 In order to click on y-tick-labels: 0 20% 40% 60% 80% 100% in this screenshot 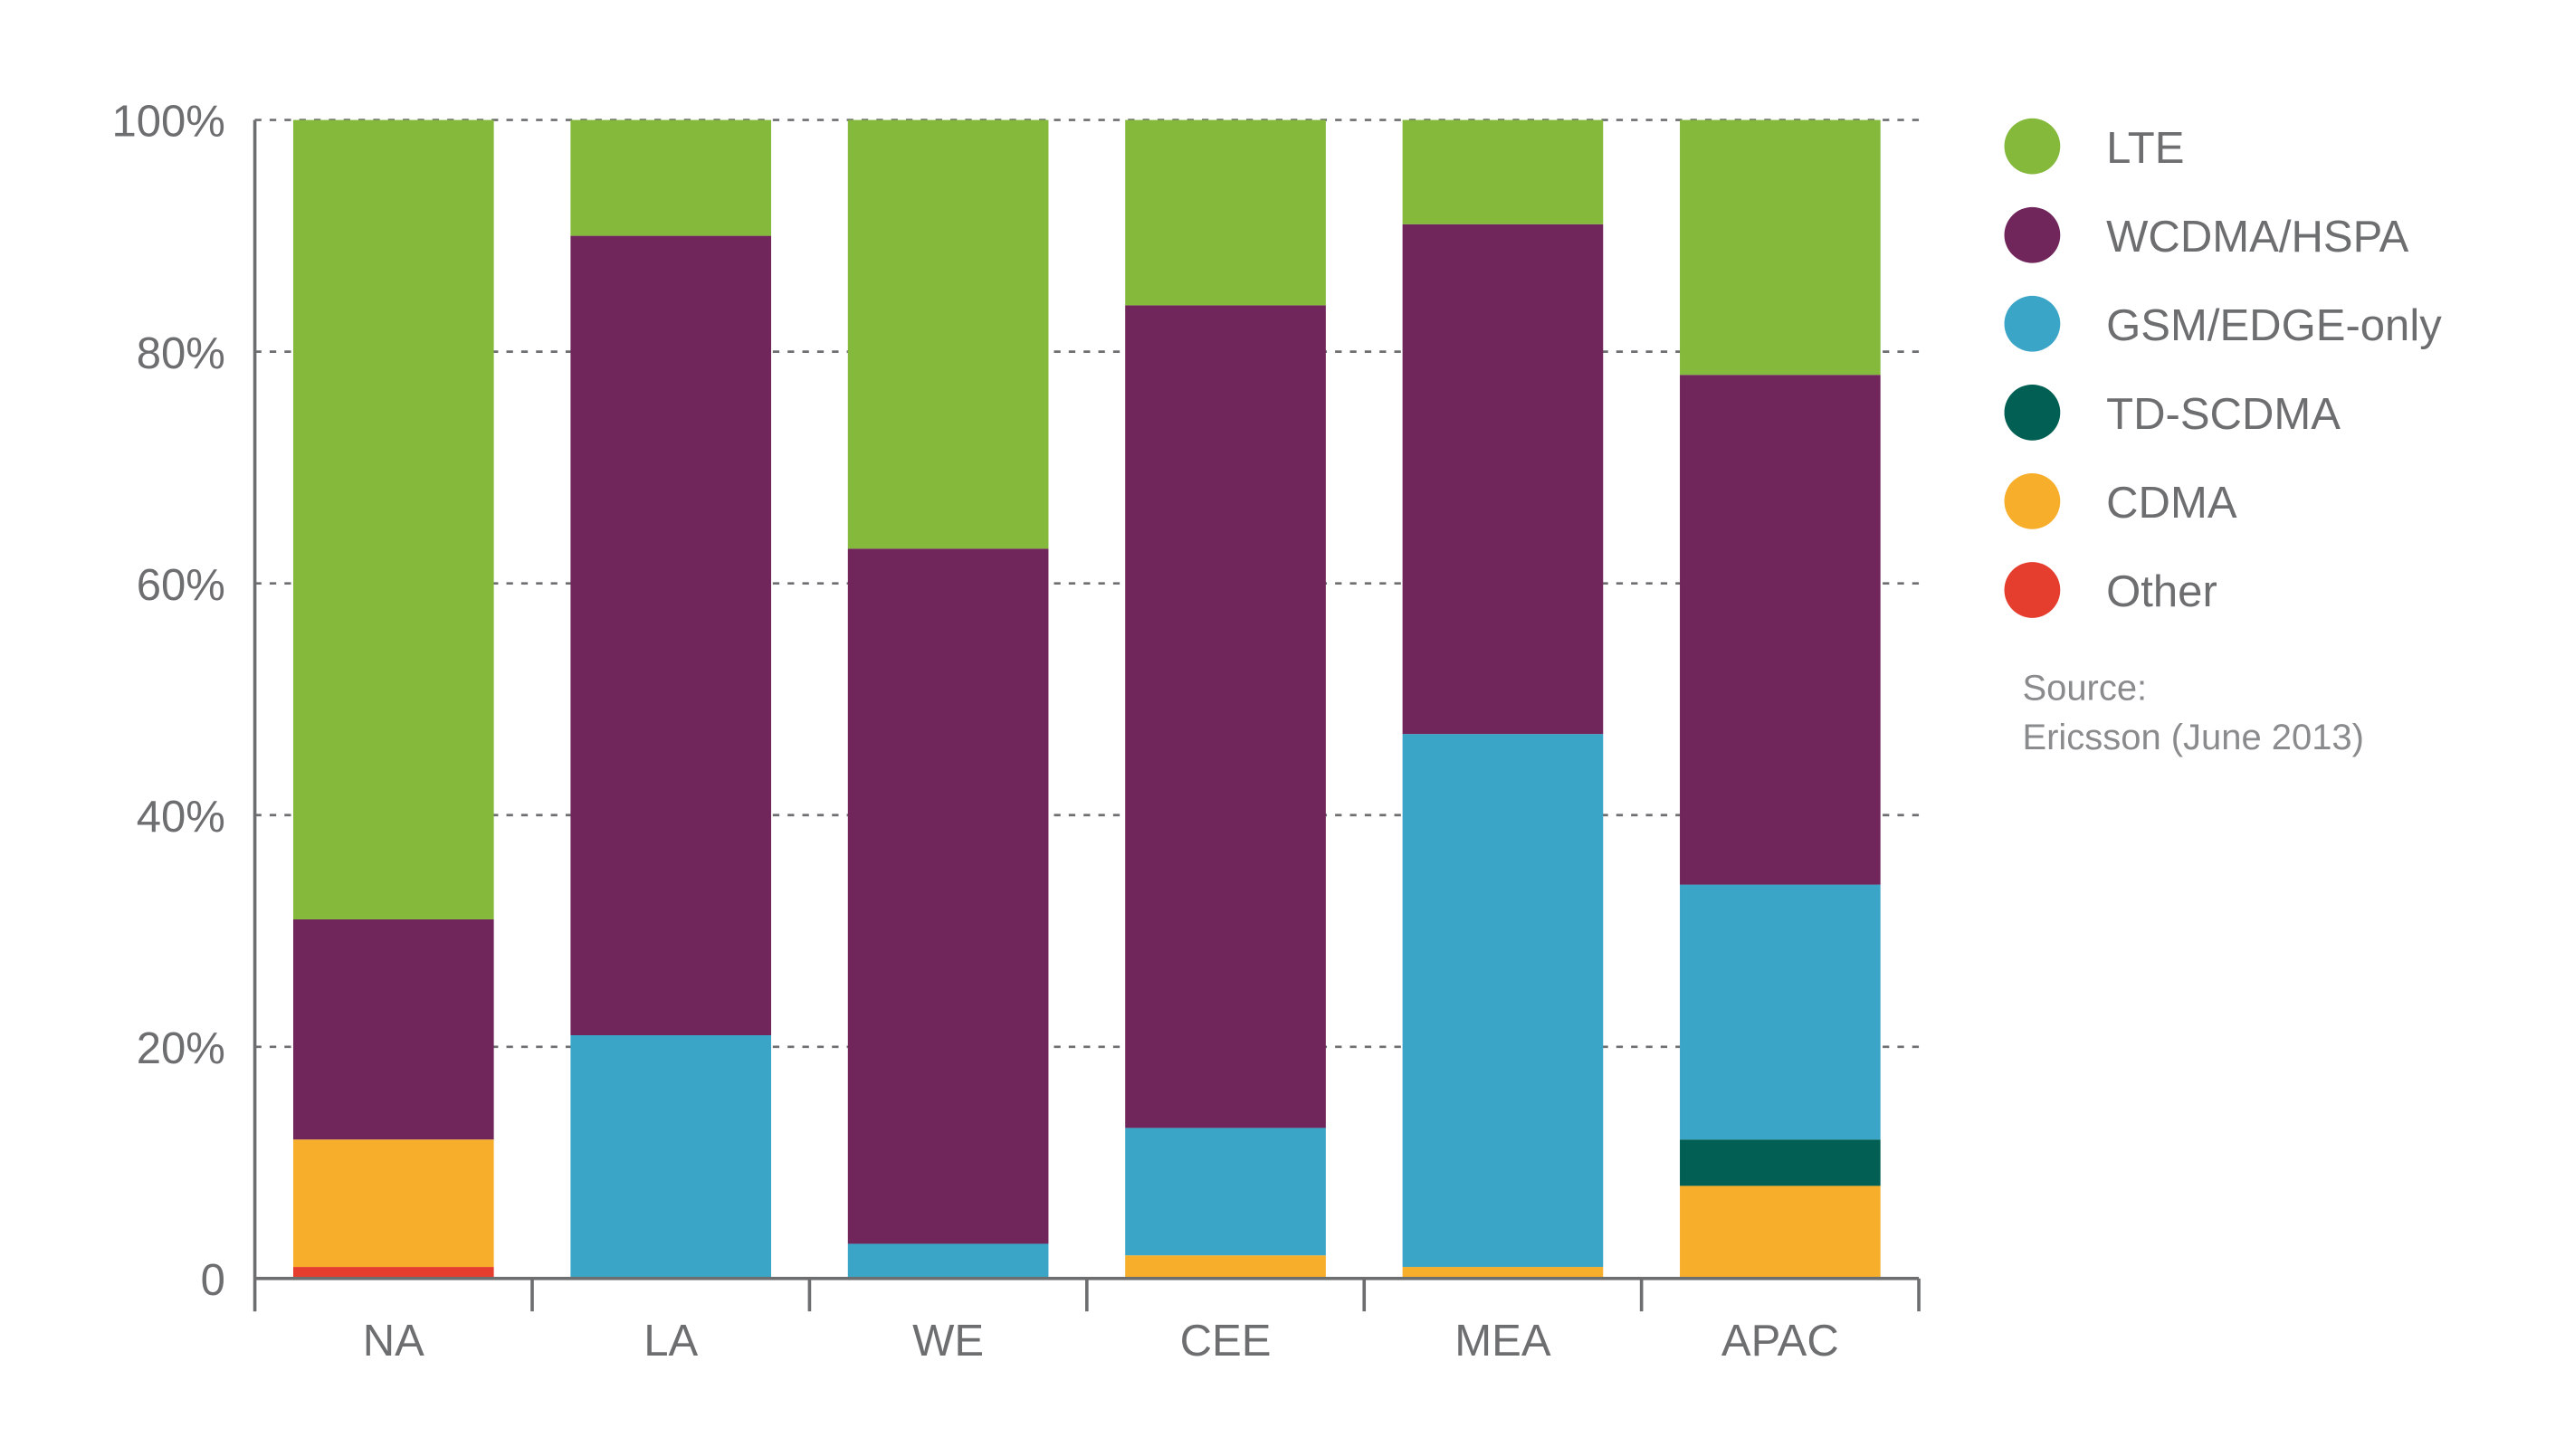, I will do `click(167, 702)`.